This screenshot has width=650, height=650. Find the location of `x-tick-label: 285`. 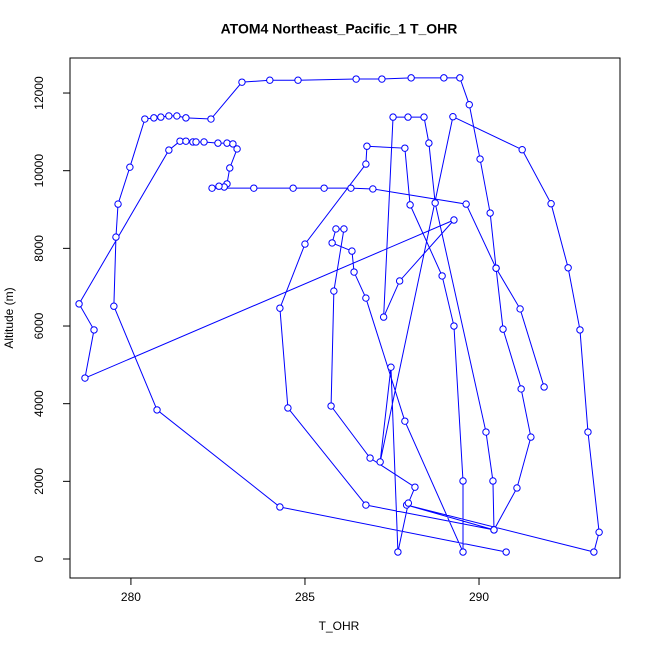

x-tick-label: 285 is located at coordinates (305, 597).